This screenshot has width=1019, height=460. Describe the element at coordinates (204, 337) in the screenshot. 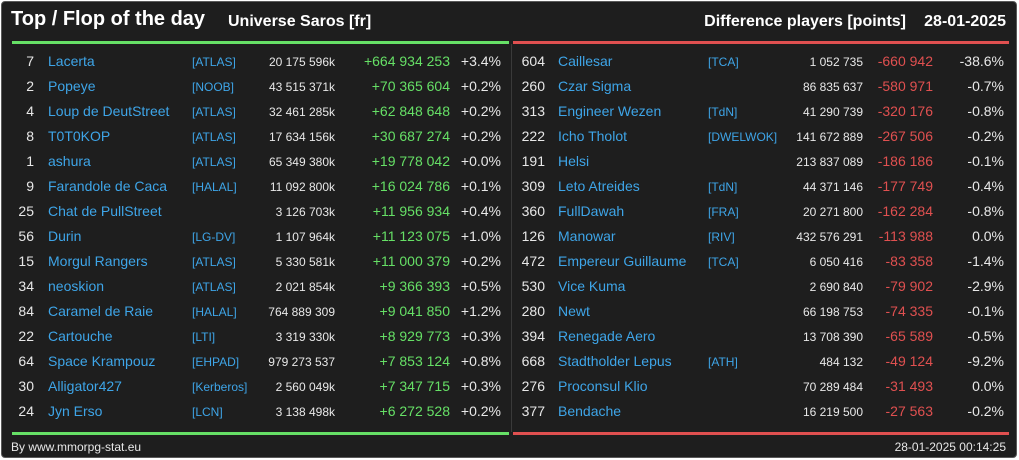

I see `alliance-tag-link: [LTI]` at that location.